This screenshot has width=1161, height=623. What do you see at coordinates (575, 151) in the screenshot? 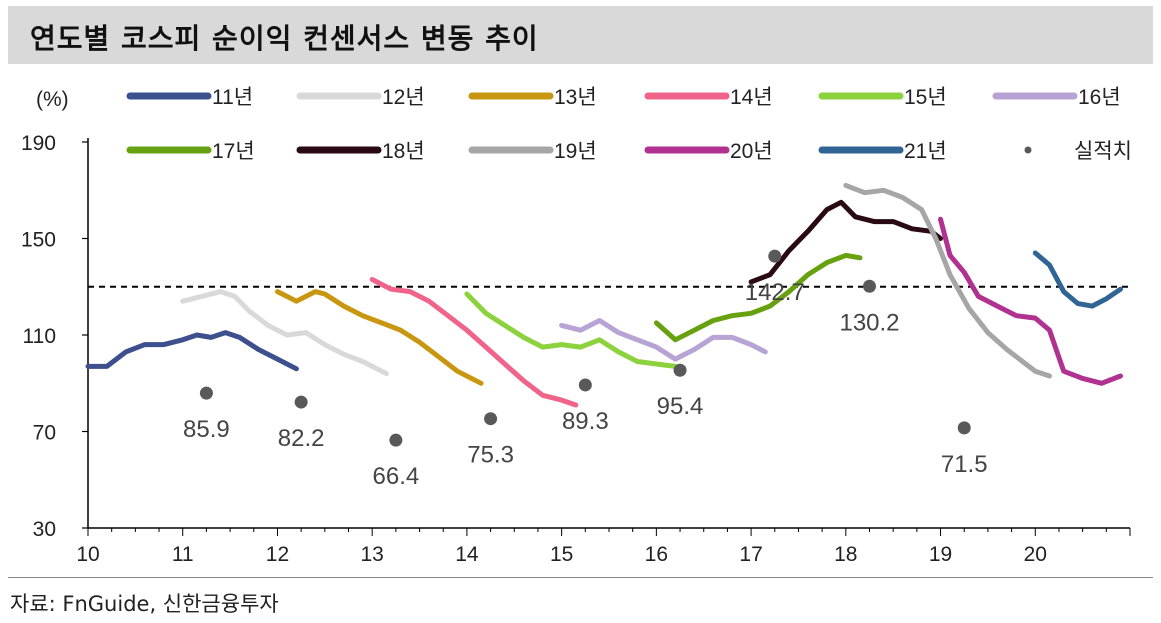
I see `legend-label: 19년` at bounding box center [575, 151].